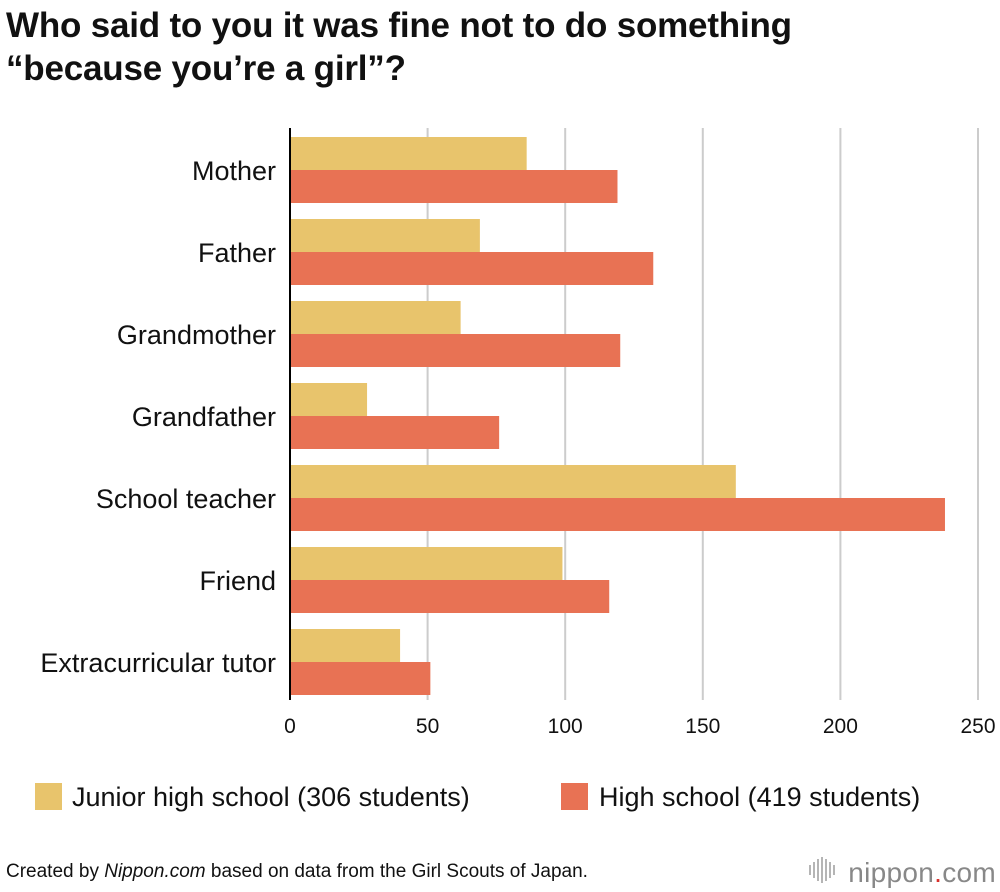 The image size is (1000, 892). Describe the element at coordinates (196, 335) in the screenshot. I see `category-label-2: Grandmother` at that location.